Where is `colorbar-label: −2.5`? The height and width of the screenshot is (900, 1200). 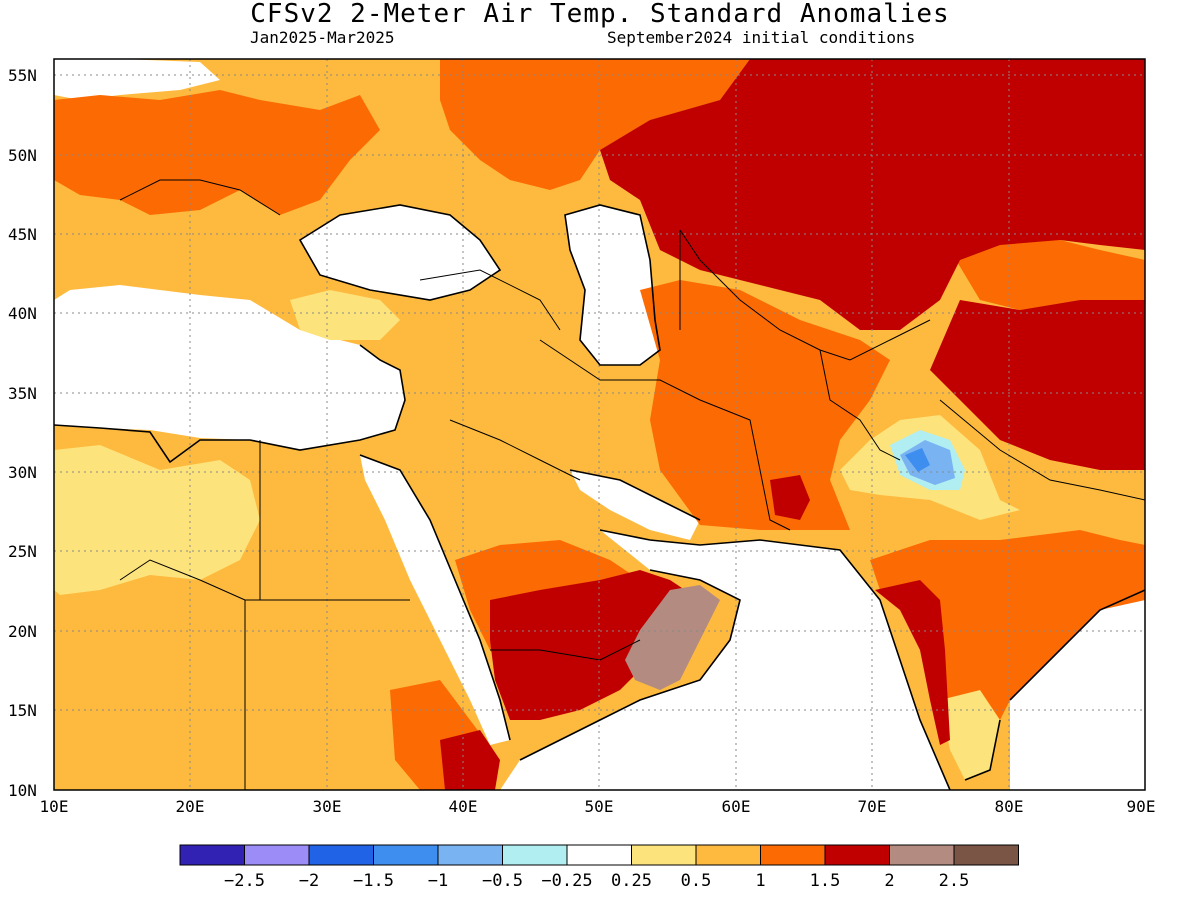
colorbar-label: −2.5 is located at coordinates (244, 881).